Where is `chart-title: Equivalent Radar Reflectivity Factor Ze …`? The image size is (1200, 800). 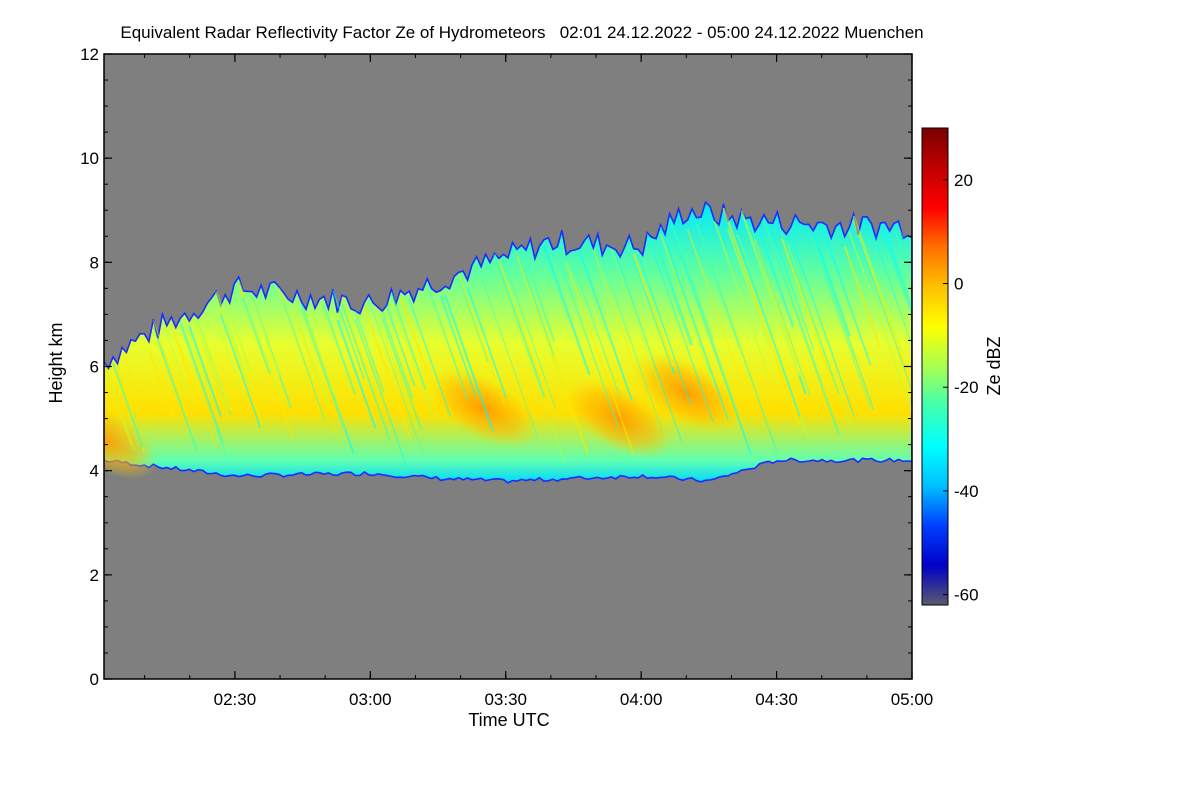 chart-title: Equivalent Radar Reflectivity Factor Ze … is located at coordinates (521, 32).